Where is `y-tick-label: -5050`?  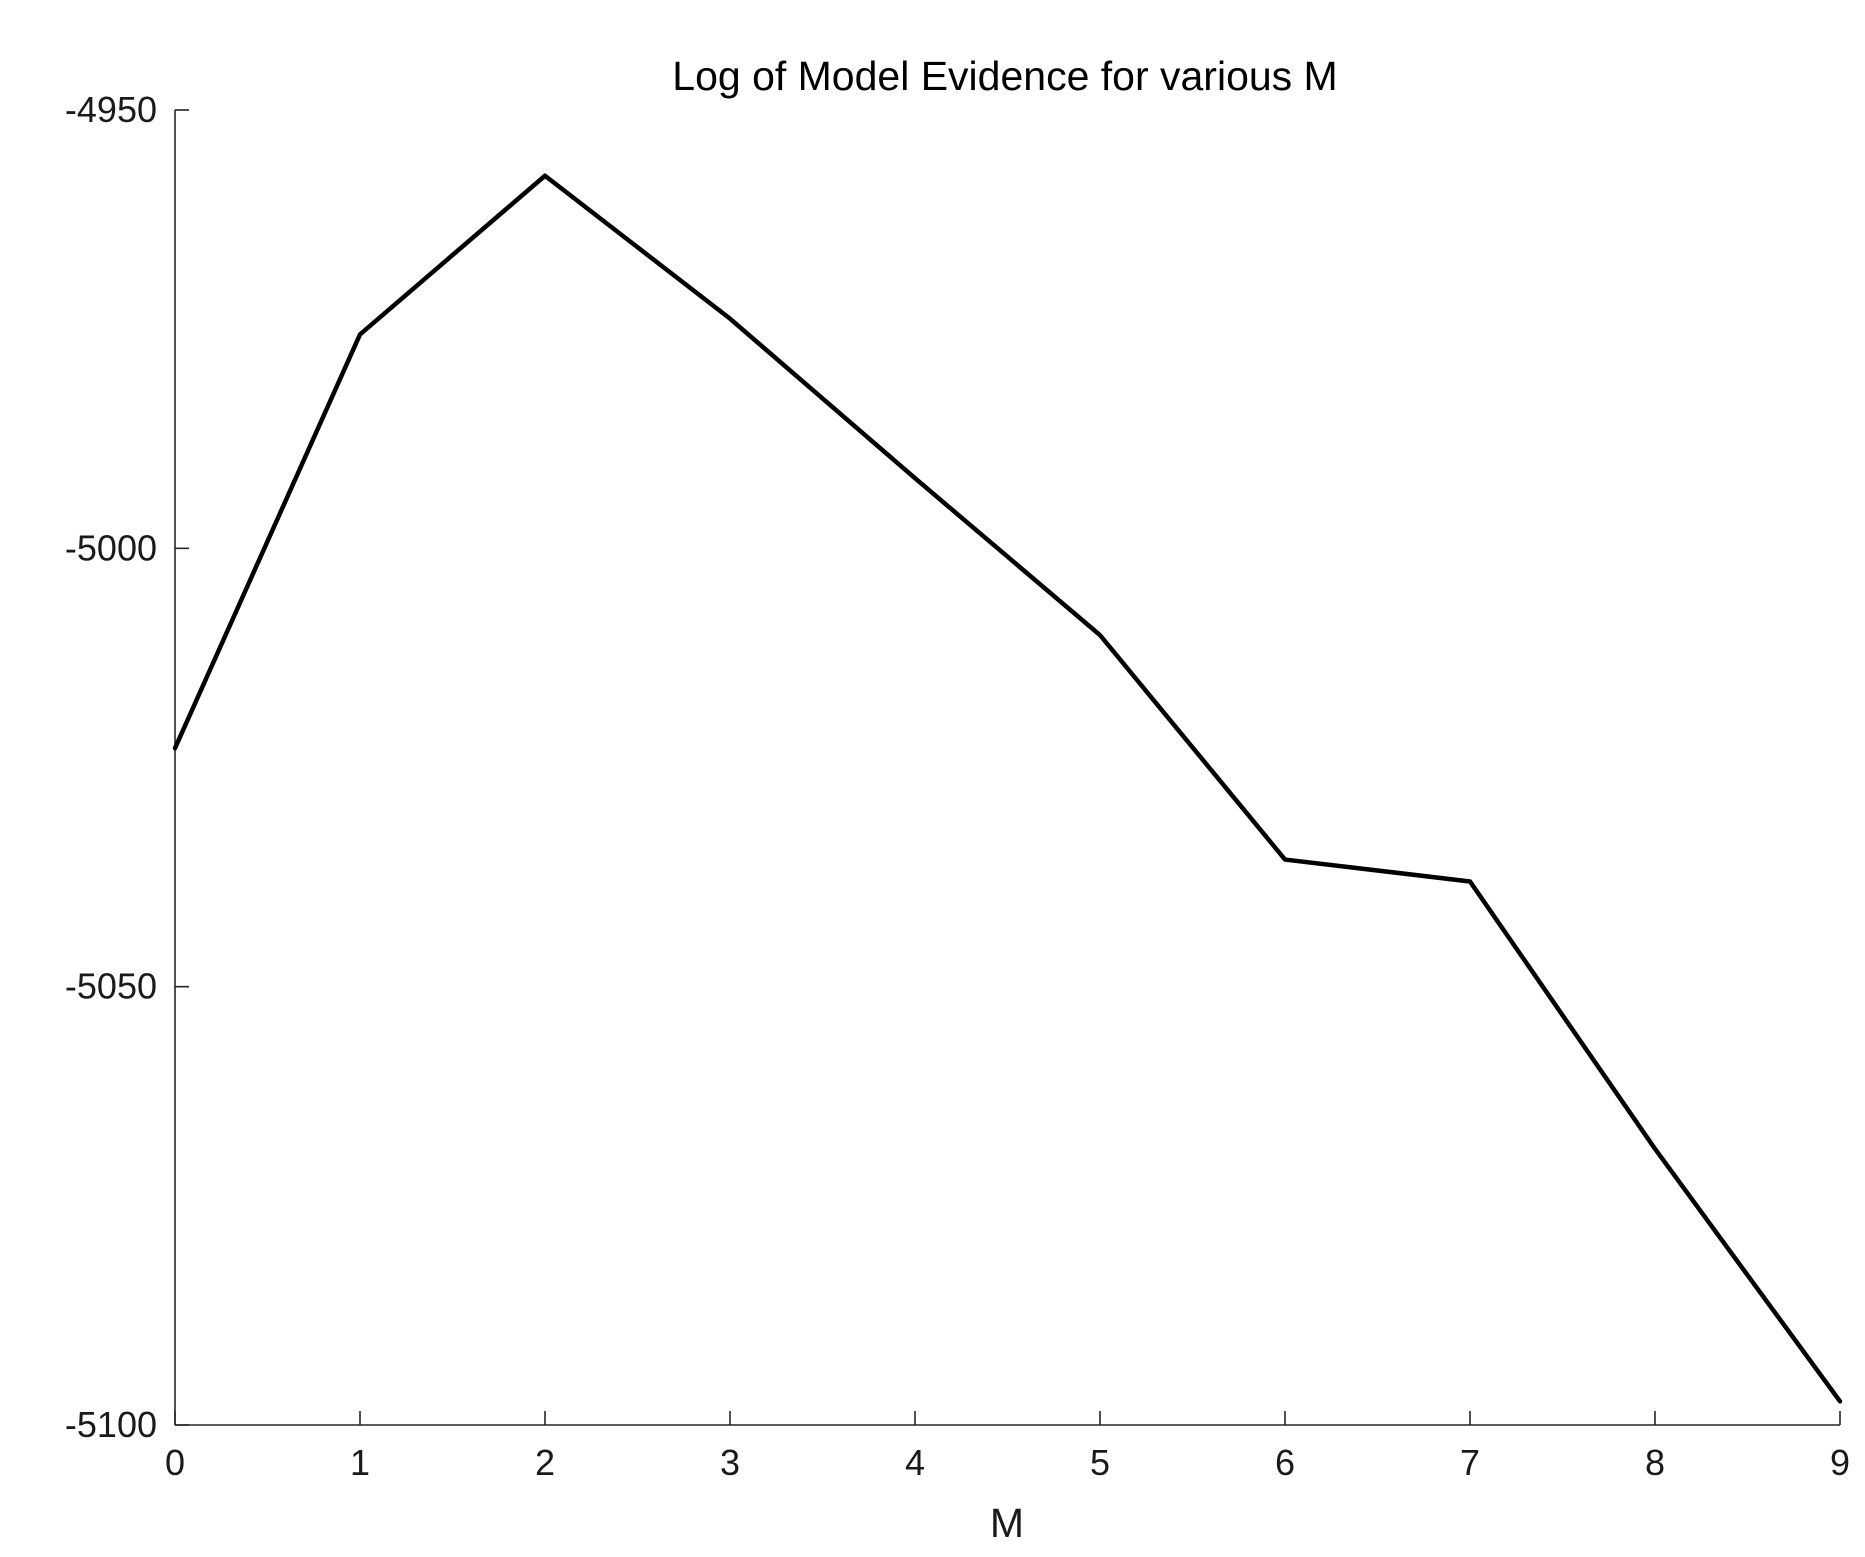
y-tick-label: -5050 is located at coordinates (111, 986).